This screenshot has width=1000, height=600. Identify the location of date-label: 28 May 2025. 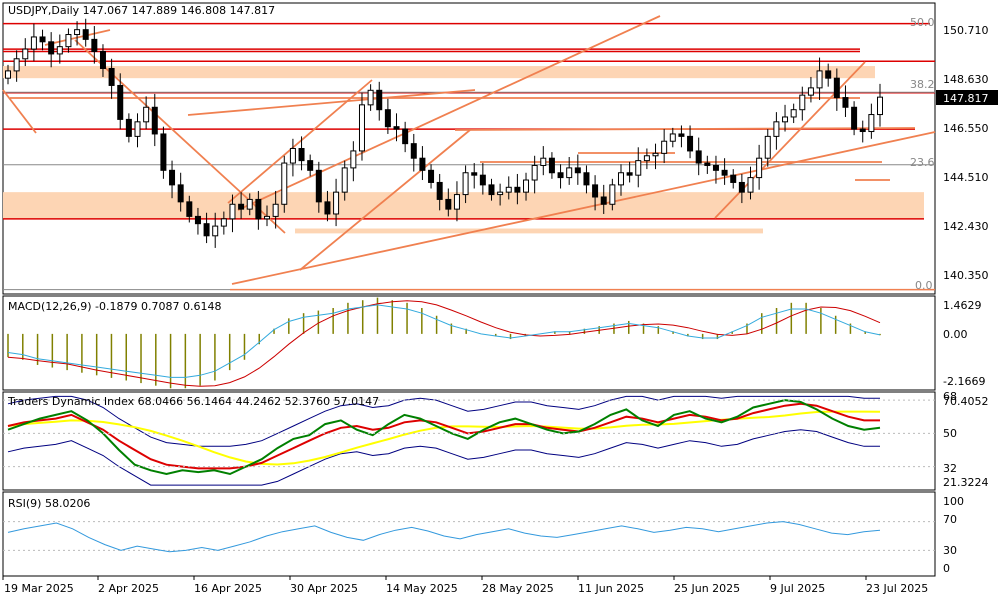
(518, 588).